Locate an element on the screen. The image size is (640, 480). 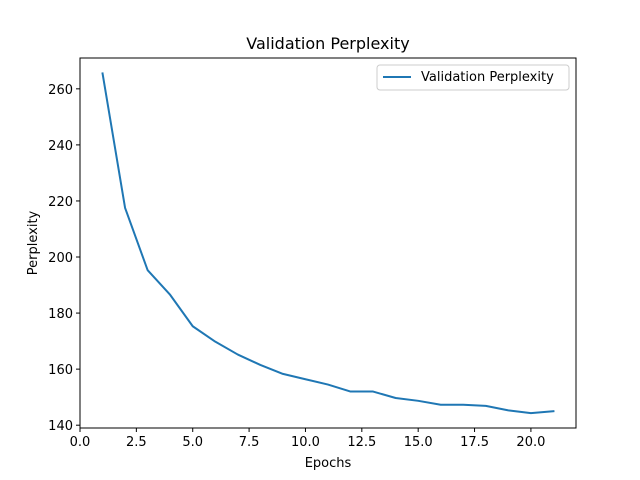
x-tick-label: 10.0 is located at coordinates (305, 442).